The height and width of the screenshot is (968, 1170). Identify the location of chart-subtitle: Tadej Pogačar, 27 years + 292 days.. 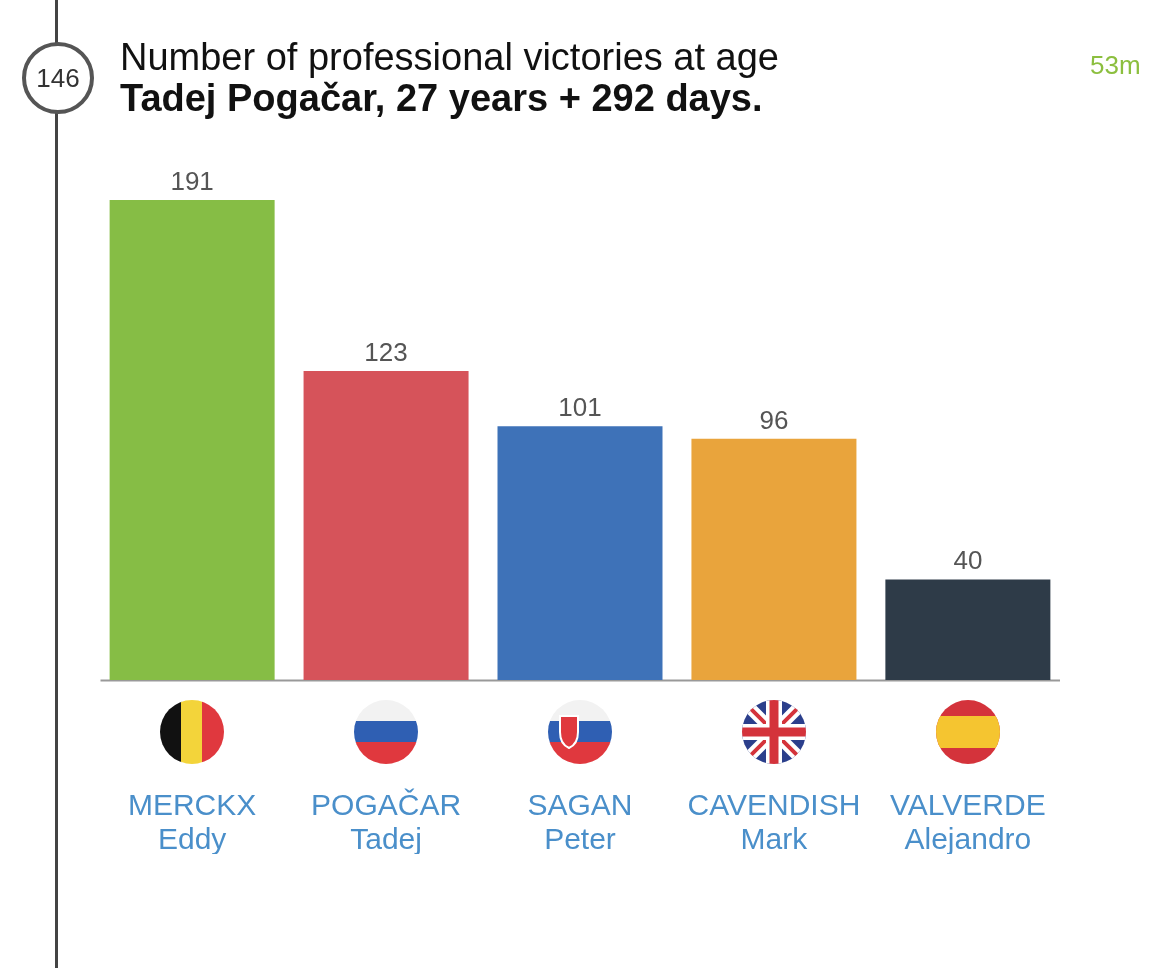
(441, 98).